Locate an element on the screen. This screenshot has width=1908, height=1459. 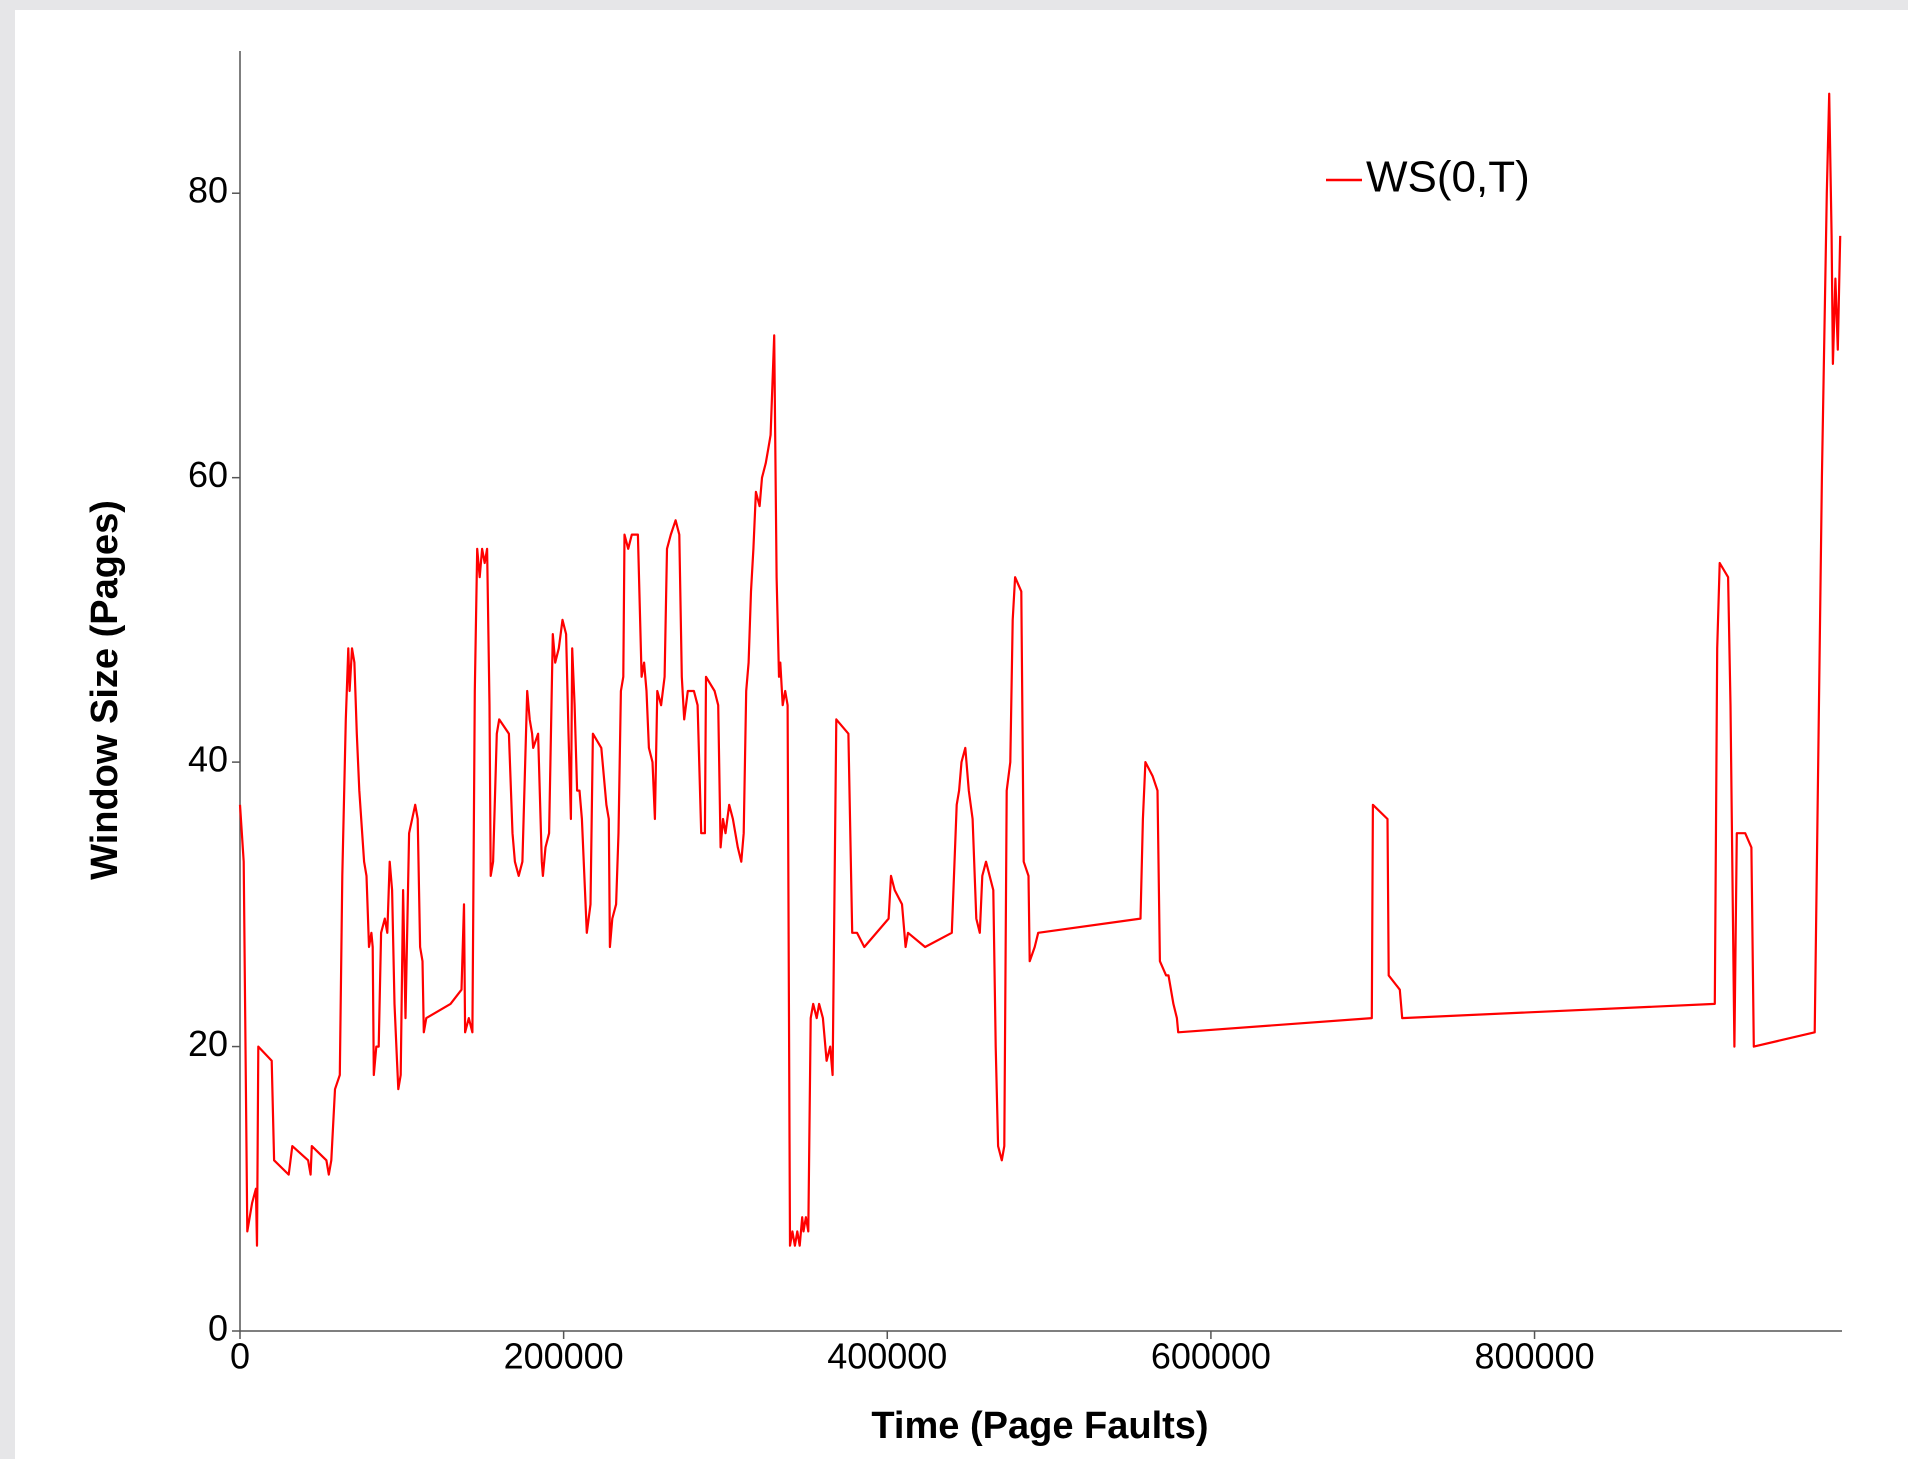
x-tick-label: 800000 is located at coordinates (1534, 1356).